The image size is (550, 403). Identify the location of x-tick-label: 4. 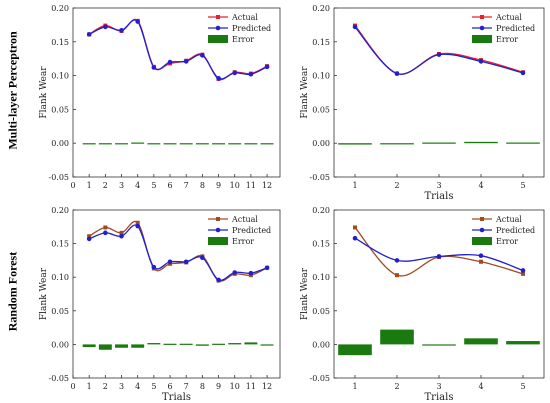
(480, 185).